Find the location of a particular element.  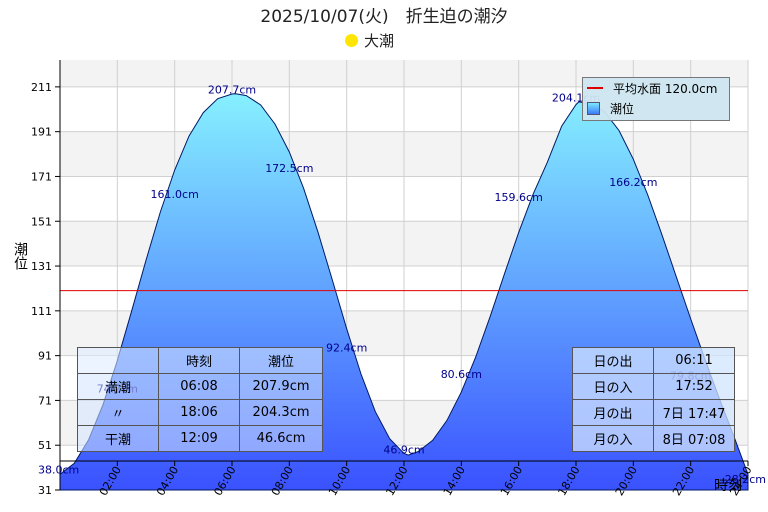

table-cell: 12:09 is located at coordinates (199, 438).